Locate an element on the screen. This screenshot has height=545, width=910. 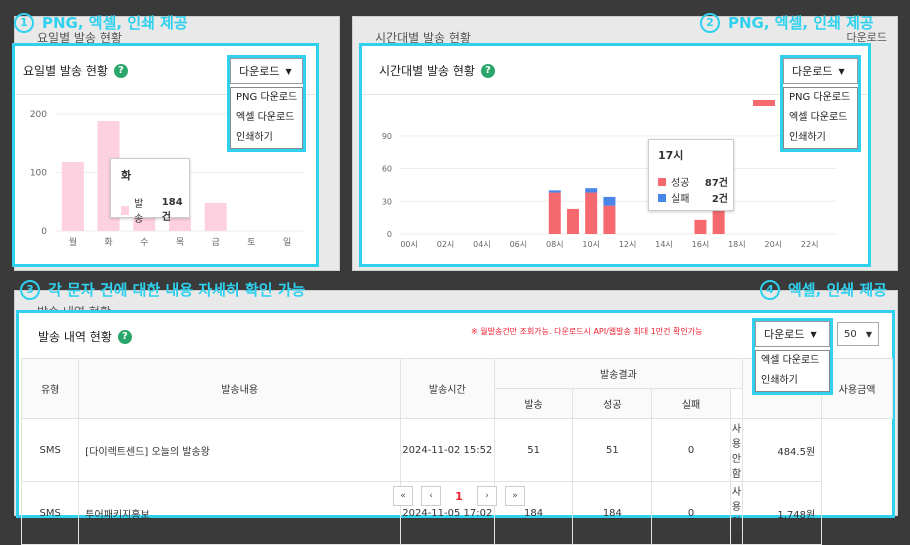
callout-number: 3 is located at coordinates (30, 289).